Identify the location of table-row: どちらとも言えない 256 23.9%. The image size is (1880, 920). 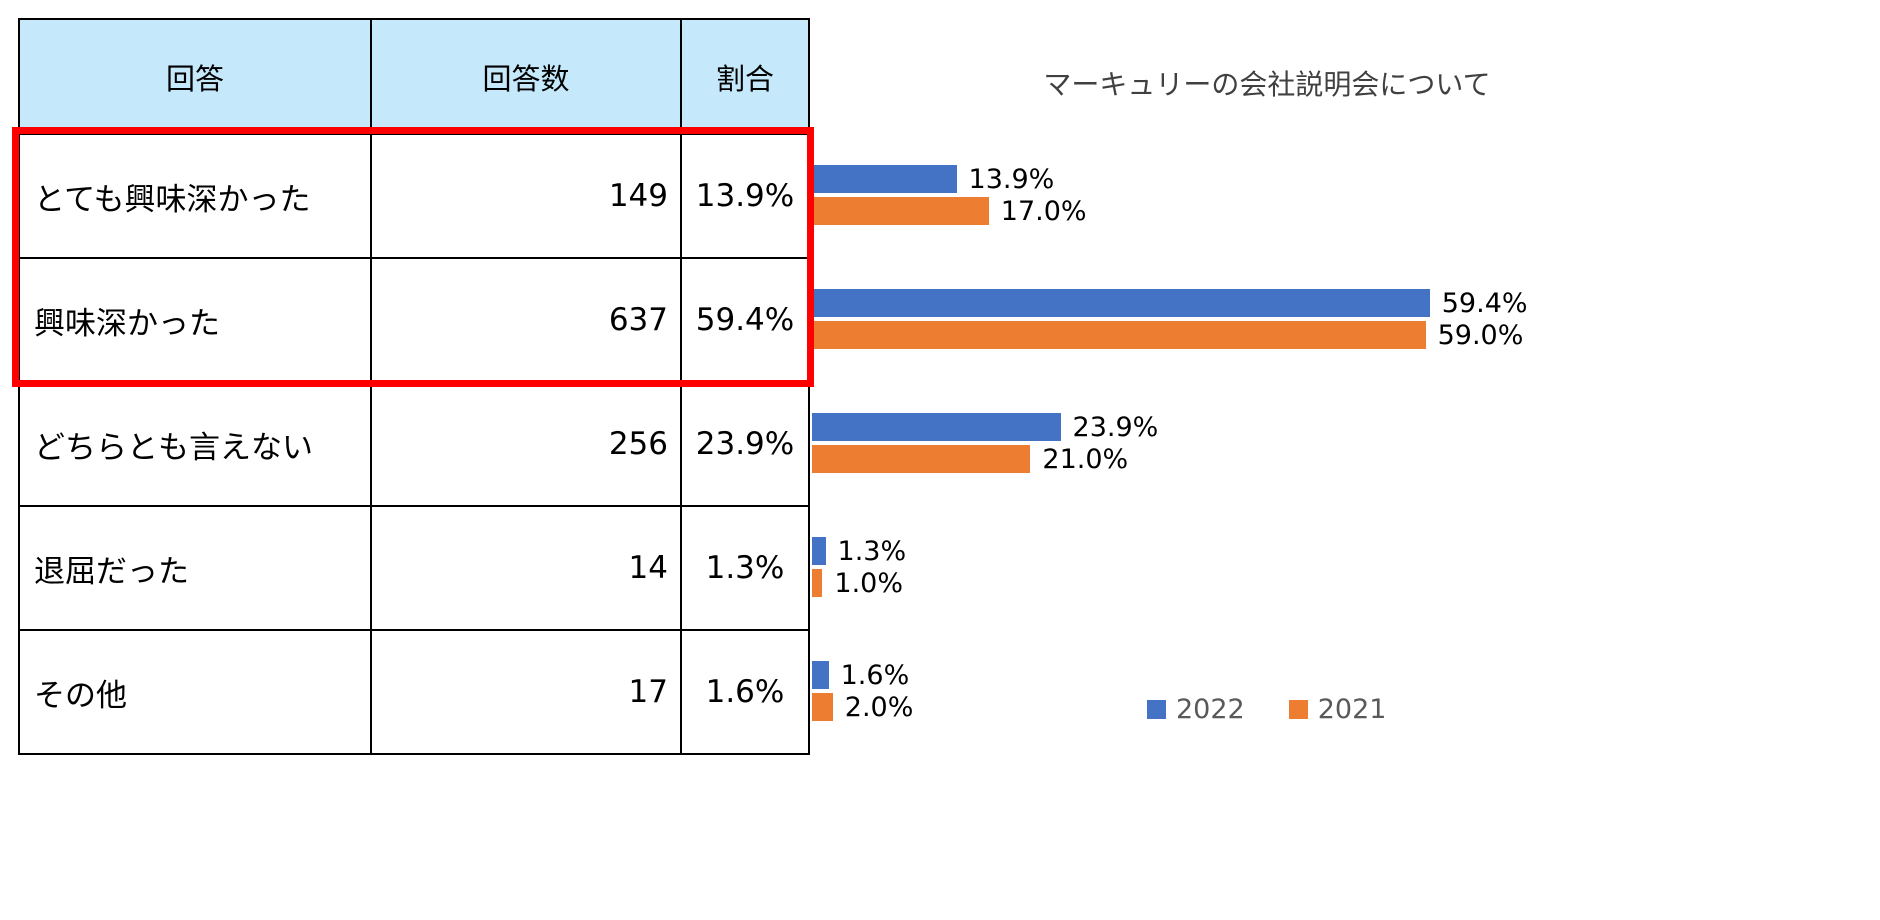
(414, 444).